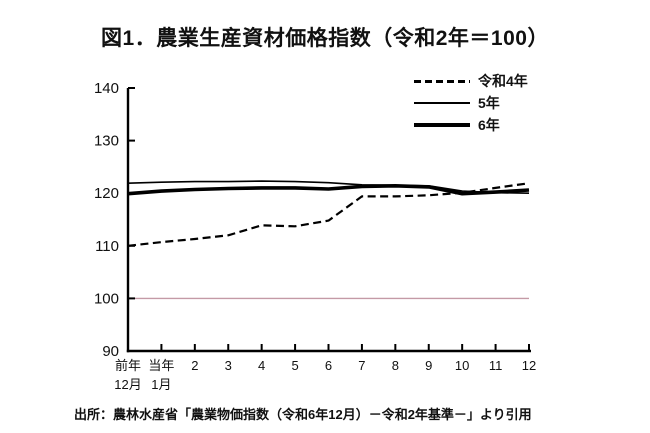  I want to click on thin-line-icon, so click(442, 103).